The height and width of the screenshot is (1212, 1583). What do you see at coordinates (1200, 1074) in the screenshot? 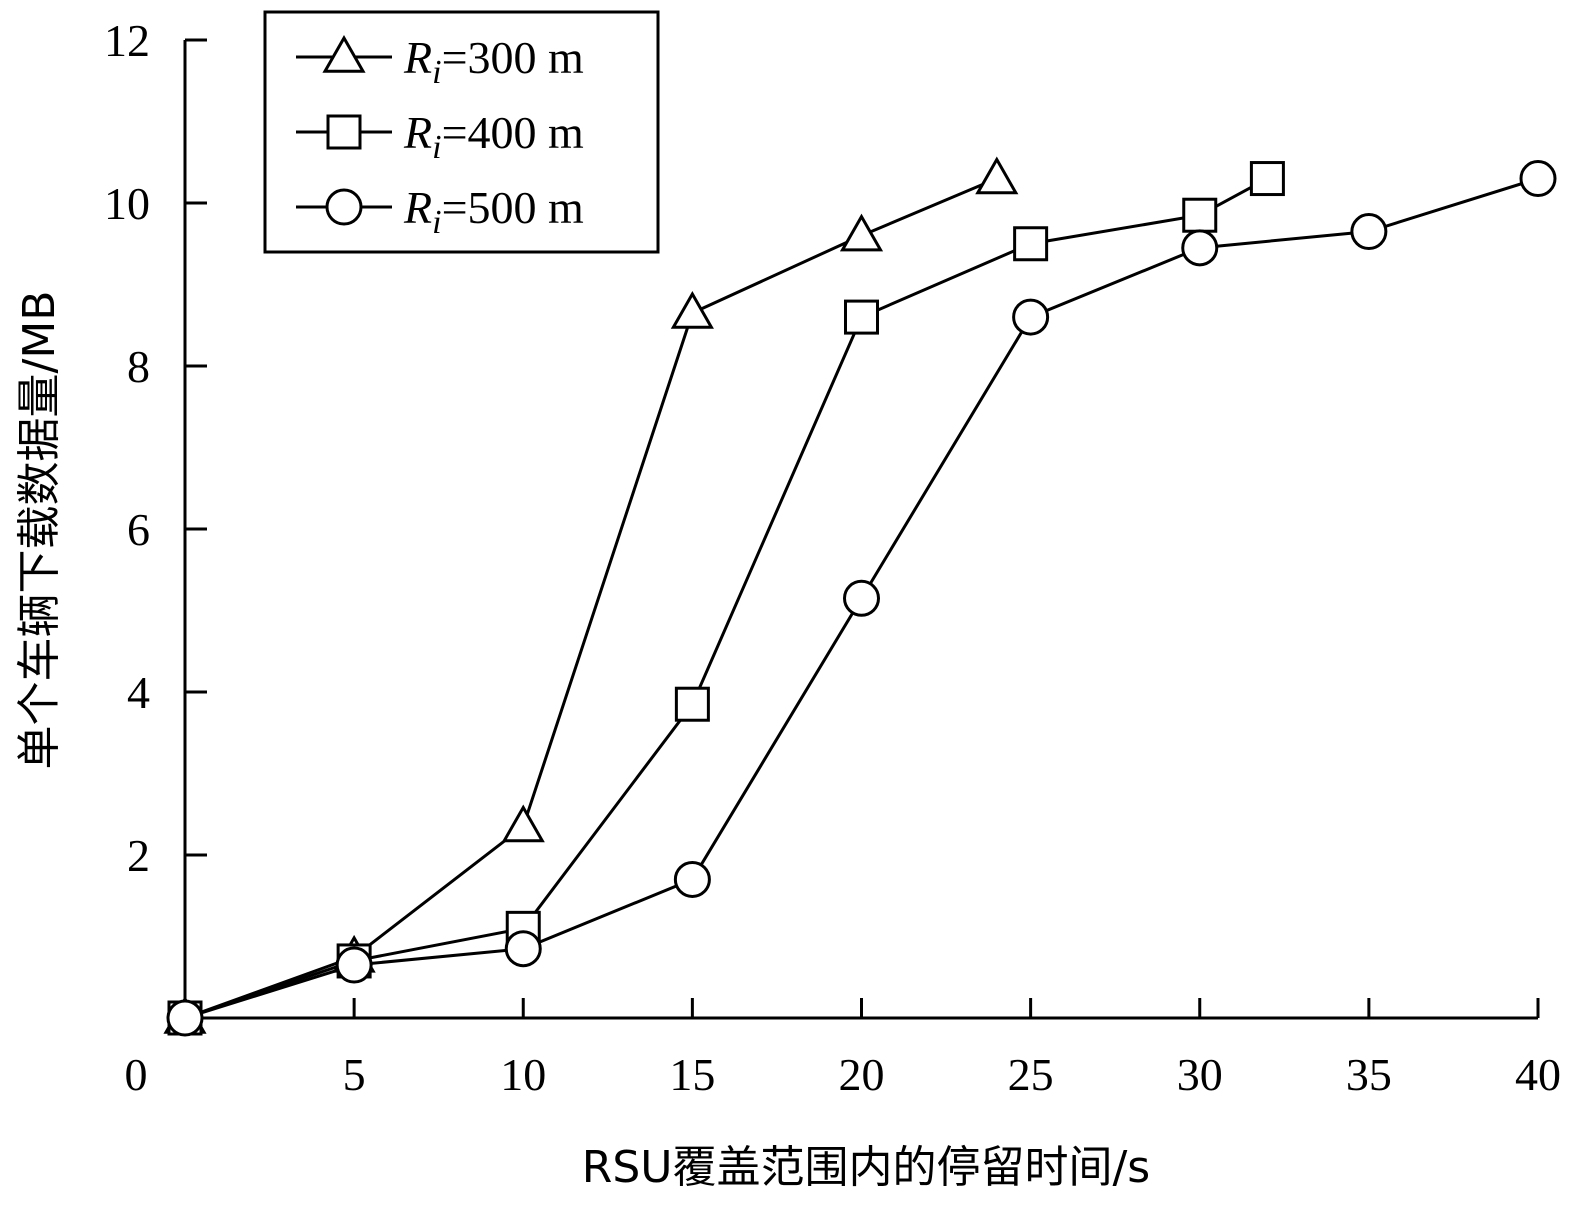
I see `x-tick-label: 30` at bounding box center [1200, 1074].